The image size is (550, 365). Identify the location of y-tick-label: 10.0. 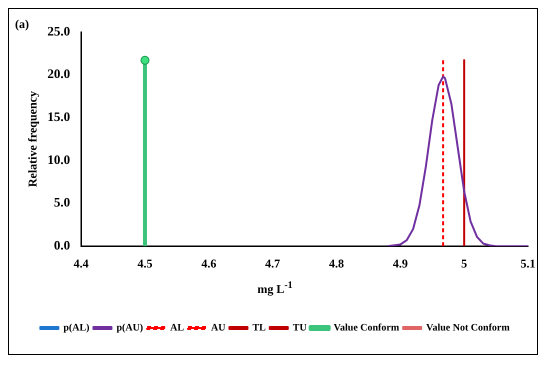
(58, 159).